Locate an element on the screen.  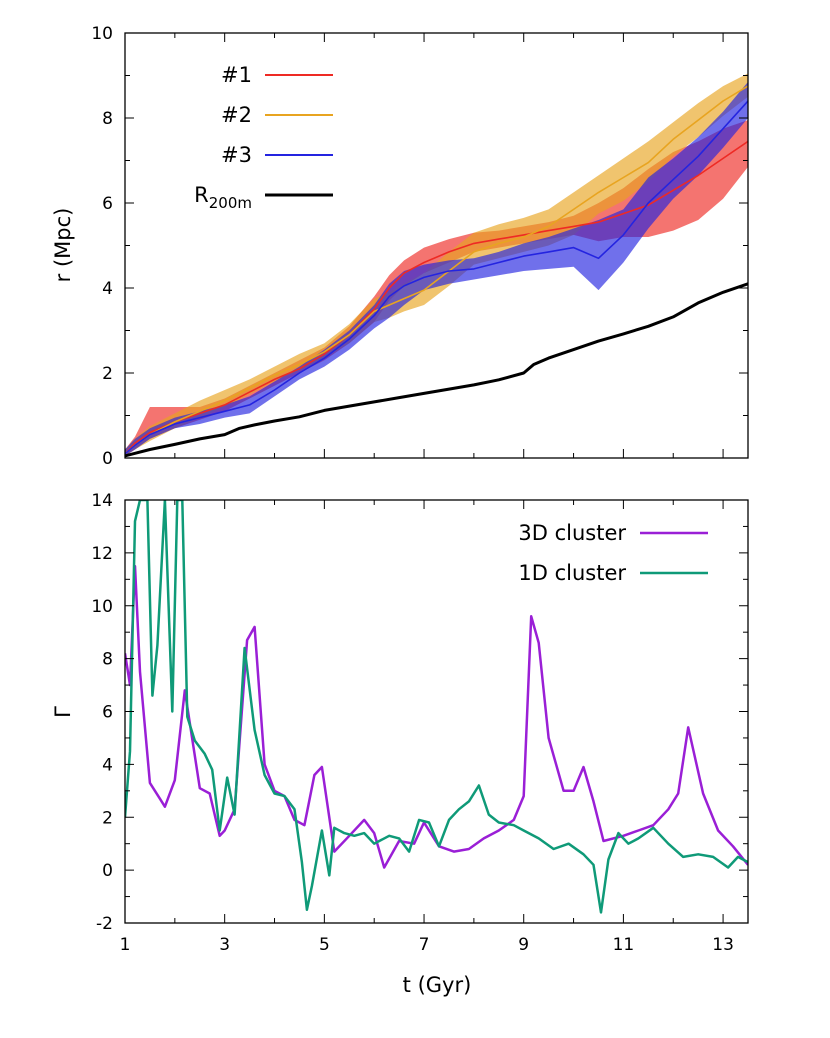
top-y-tick-label: 6 is located at coordinates (107, 204).